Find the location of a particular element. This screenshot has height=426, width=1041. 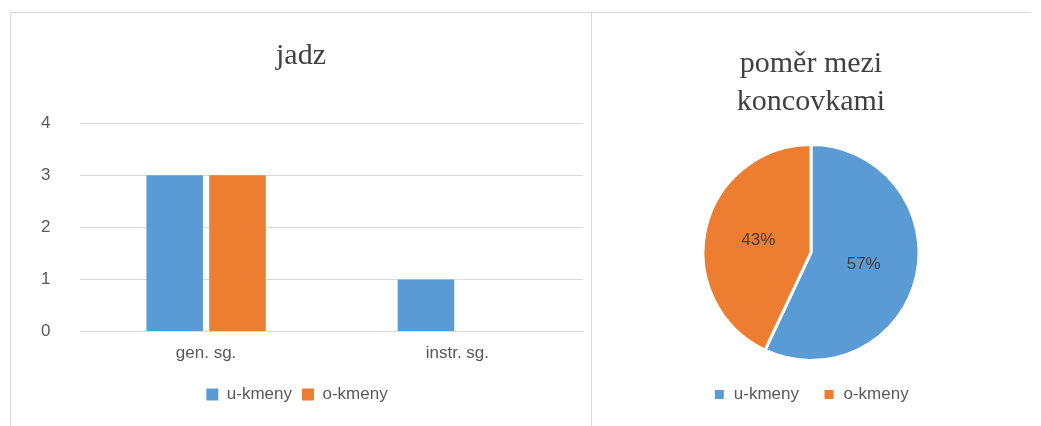

chart-title: jadz is located at coordinates (300, 54).